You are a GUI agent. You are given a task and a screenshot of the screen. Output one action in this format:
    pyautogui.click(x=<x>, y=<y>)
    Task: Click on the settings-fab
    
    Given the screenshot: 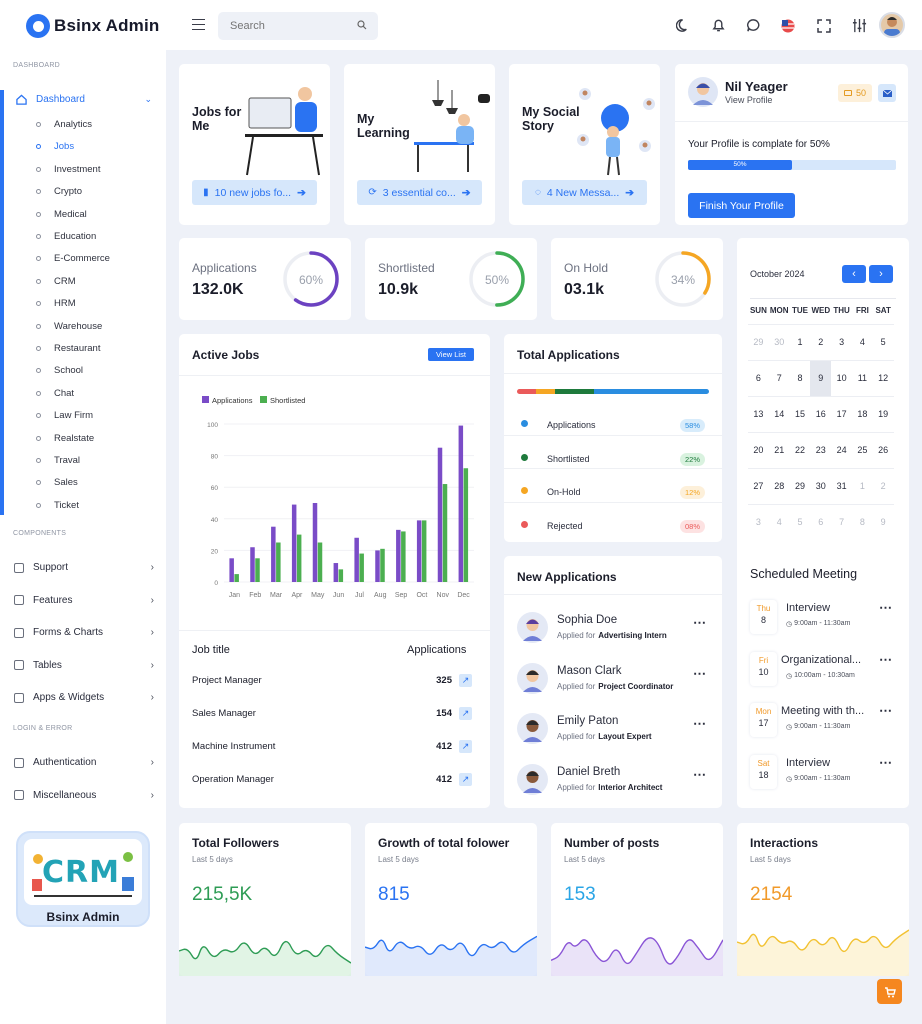 What is the action you would take?
    pyautogui.click(x=889, y=991)
    